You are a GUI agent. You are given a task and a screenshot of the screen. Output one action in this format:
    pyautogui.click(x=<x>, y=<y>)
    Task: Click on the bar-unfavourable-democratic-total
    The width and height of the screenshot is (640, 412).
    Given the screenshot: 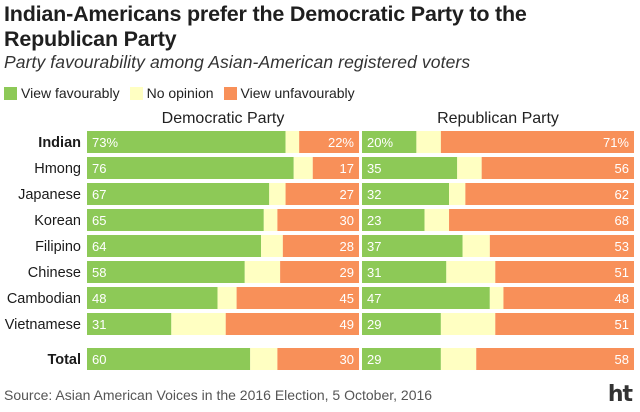 What is the action you would take?
    pyautogui.click(x=318, y=359)
    